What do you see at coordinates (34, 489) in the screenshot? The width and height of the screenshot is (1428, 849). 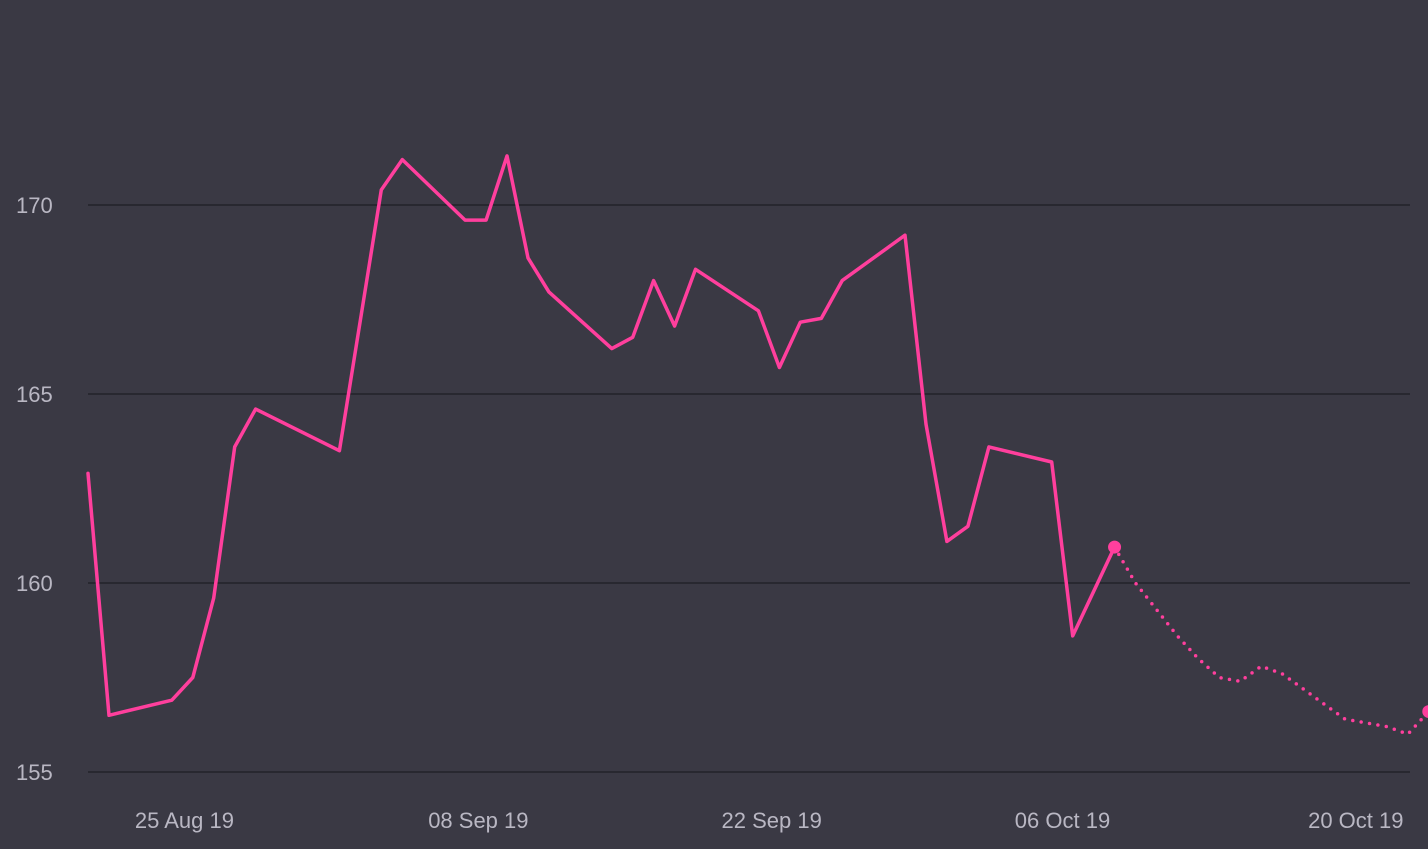 I see `y-axis-ticks: 155 160 165 170` at bounding box center [34, 489].